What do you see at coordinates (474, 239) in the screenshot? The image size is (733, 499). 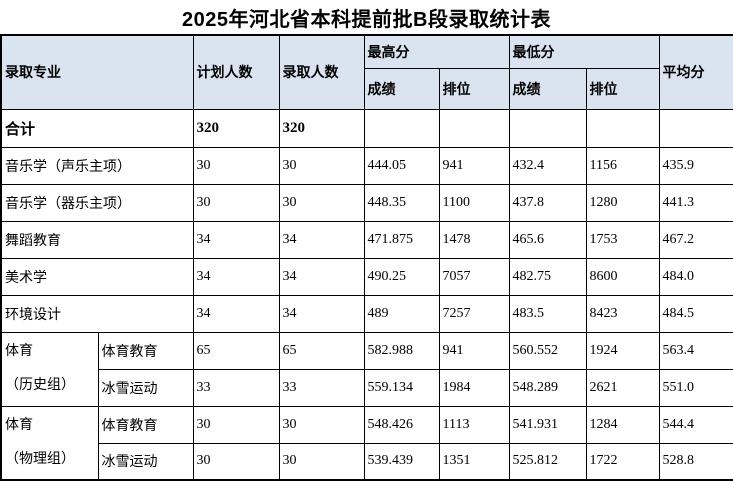 I see `max-rank-cell: 1478` at bounding box center [474, 239].